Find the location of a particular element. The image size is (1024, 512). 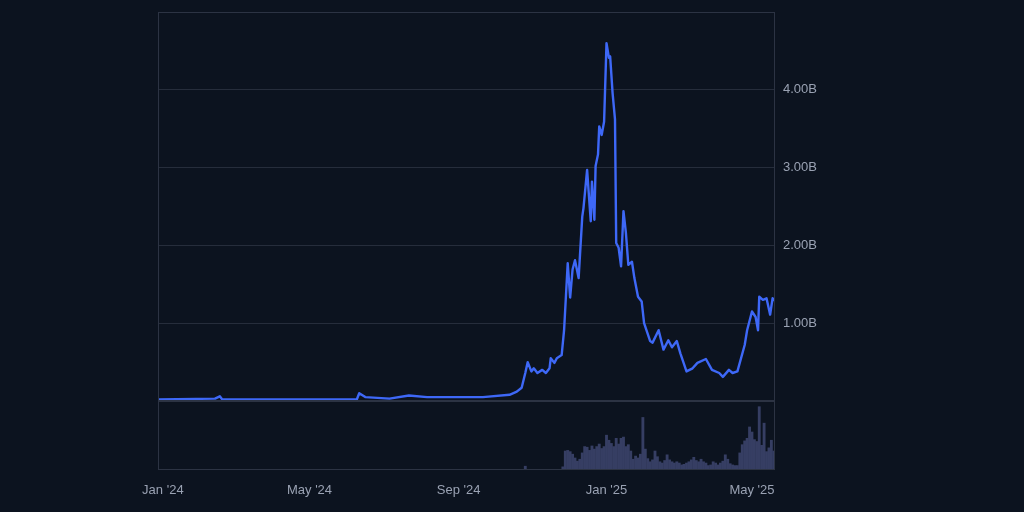

y-tick-label: 2.00B is located at coordinates (800, 244).